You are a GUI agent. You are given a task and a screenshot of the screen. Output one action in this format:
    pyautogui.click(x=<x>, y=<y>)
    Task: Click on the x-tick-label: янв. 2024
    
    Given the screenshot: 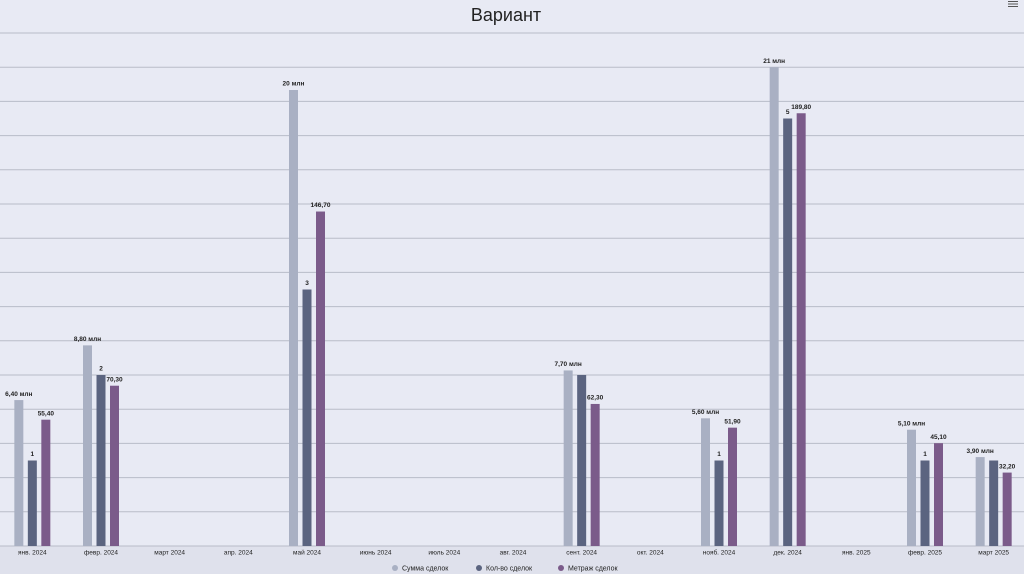 What is the action you would take?
    pyautogui.click(x=32, y=553)
    